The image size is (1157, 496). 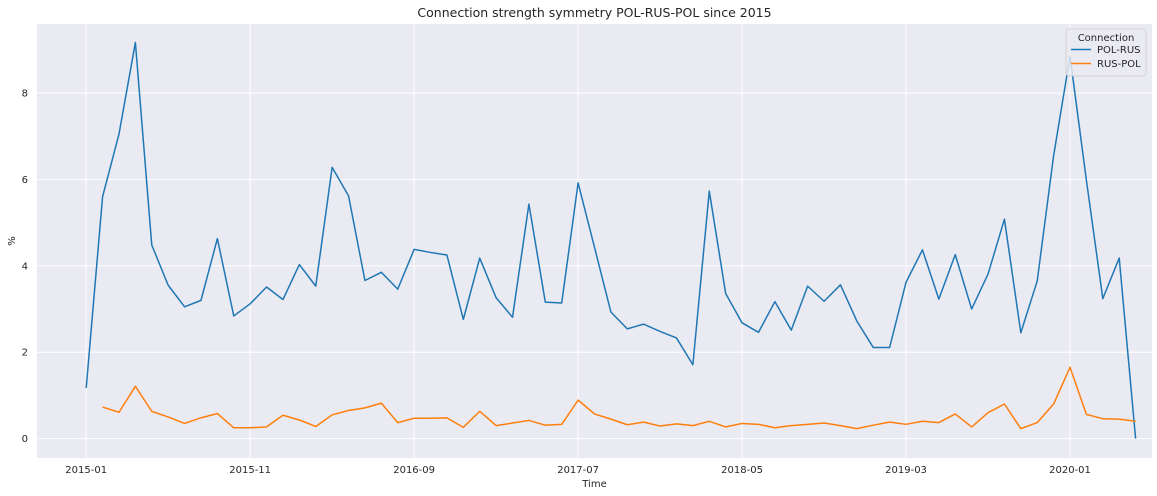 I want to click on y-tick-label: 0, so click(x=25, y=439).